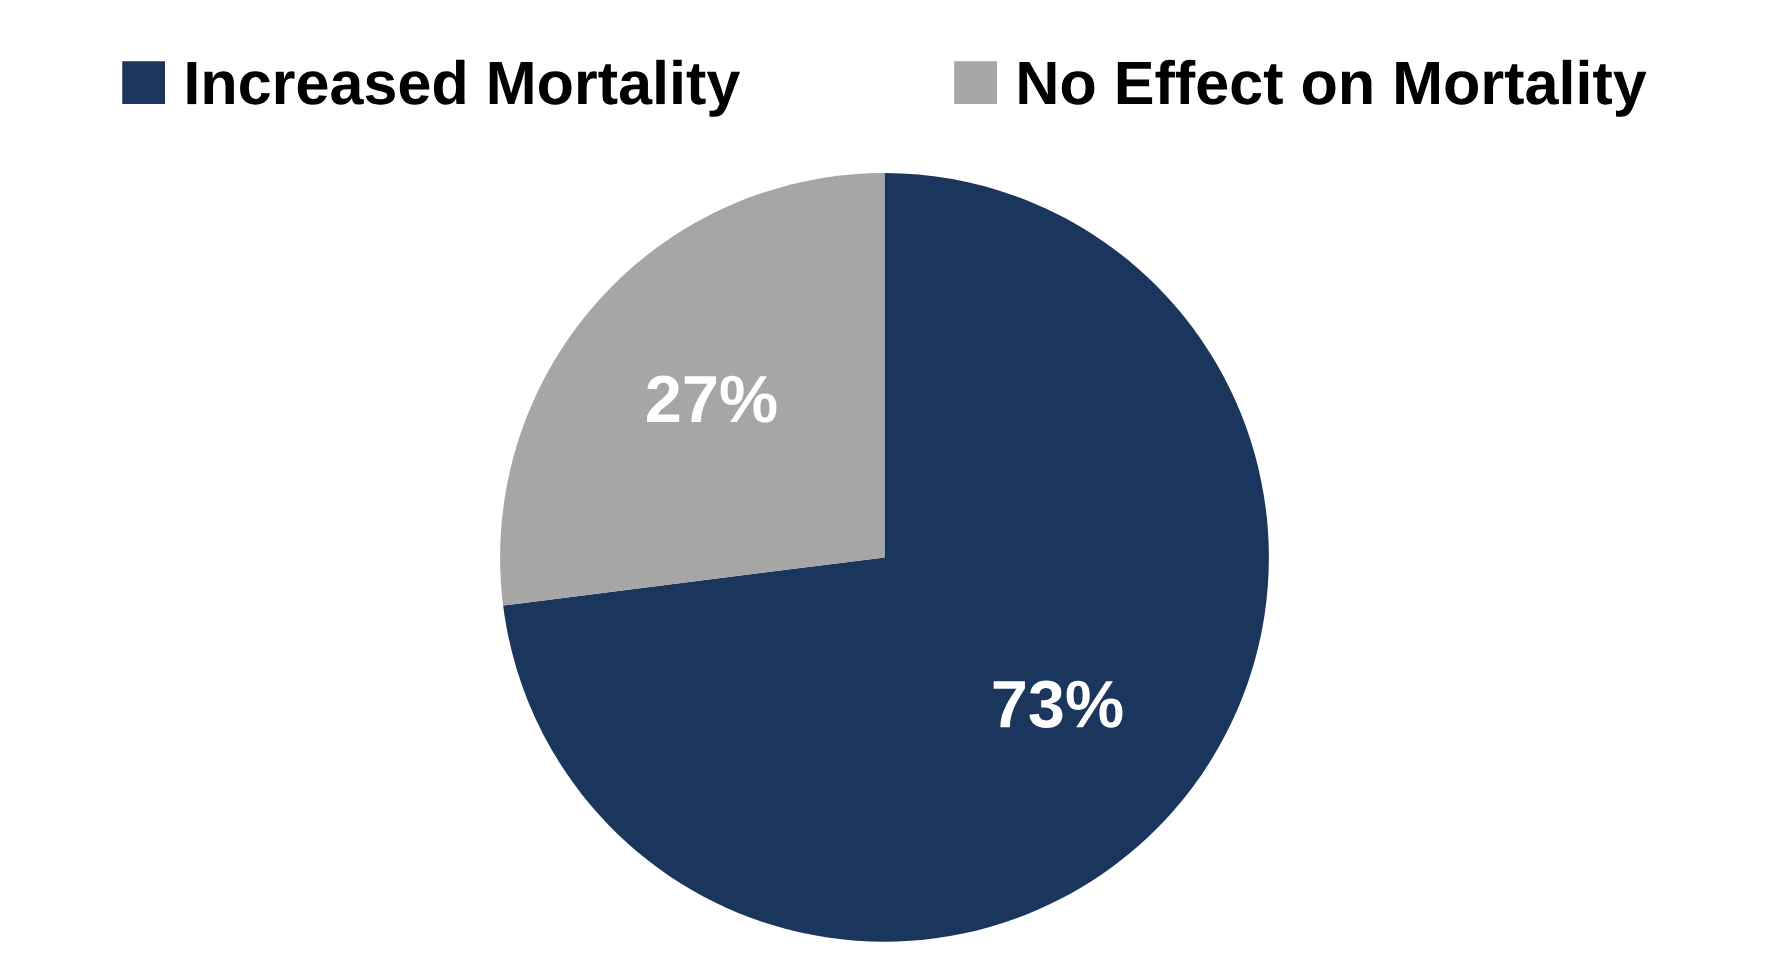  I want to click on data-label: 73%, so click(1058, 704).